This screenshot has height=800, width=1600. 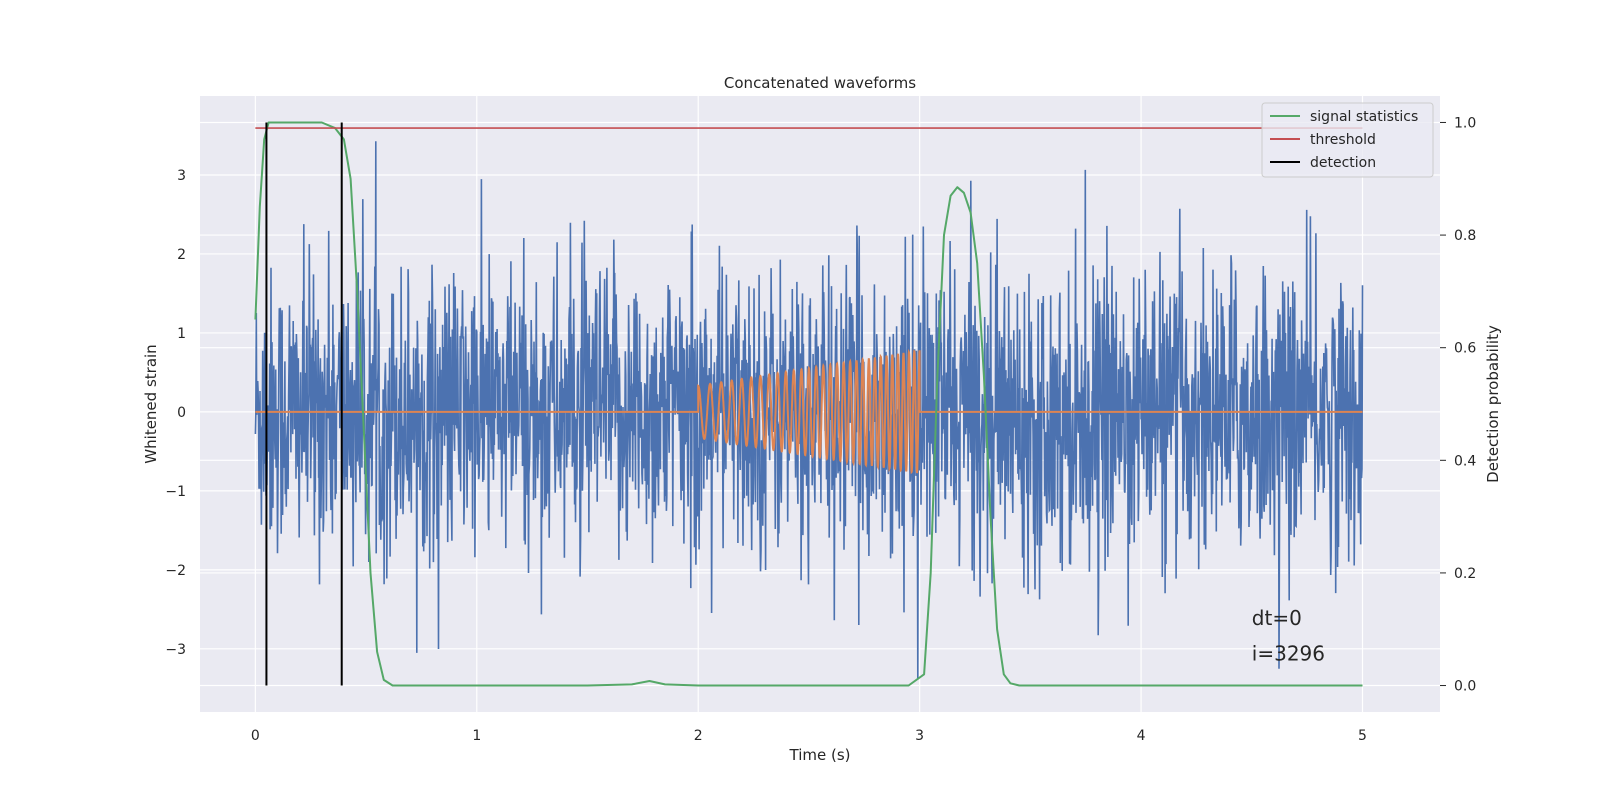 What do you see at coordinates (1465, 574) in the screenshot?
I see `y2-tick-label: 0.2` at bounding box center [1465, 574].